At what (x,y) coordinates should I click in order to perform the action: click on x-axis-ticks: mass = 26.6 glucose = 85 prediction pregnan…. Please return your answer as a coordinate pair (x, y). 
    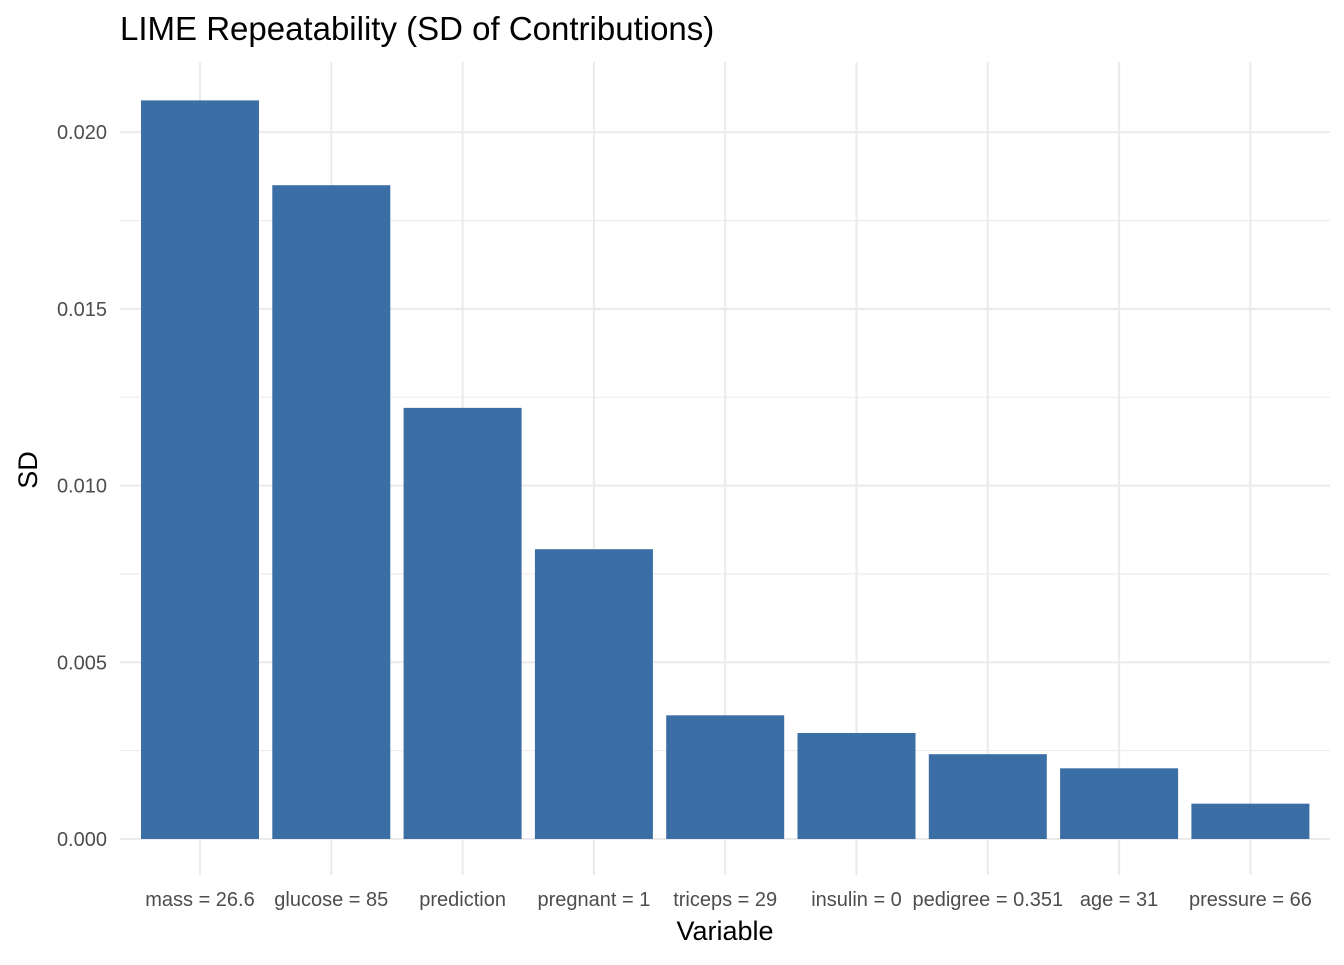
    Looking at the image, I should click on (728, 900).